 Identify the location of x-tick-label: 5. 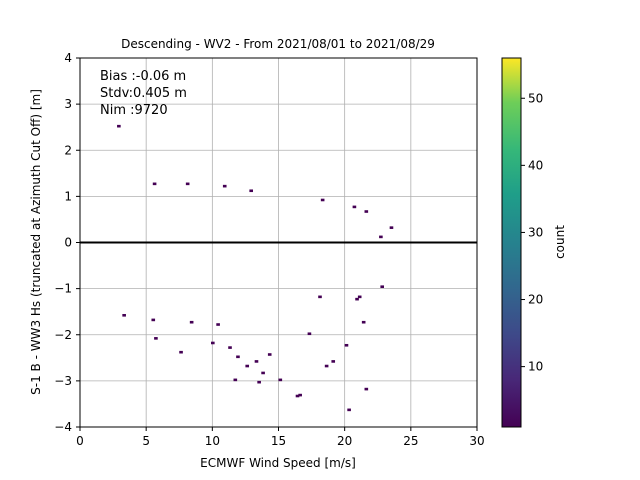
(146, 441).